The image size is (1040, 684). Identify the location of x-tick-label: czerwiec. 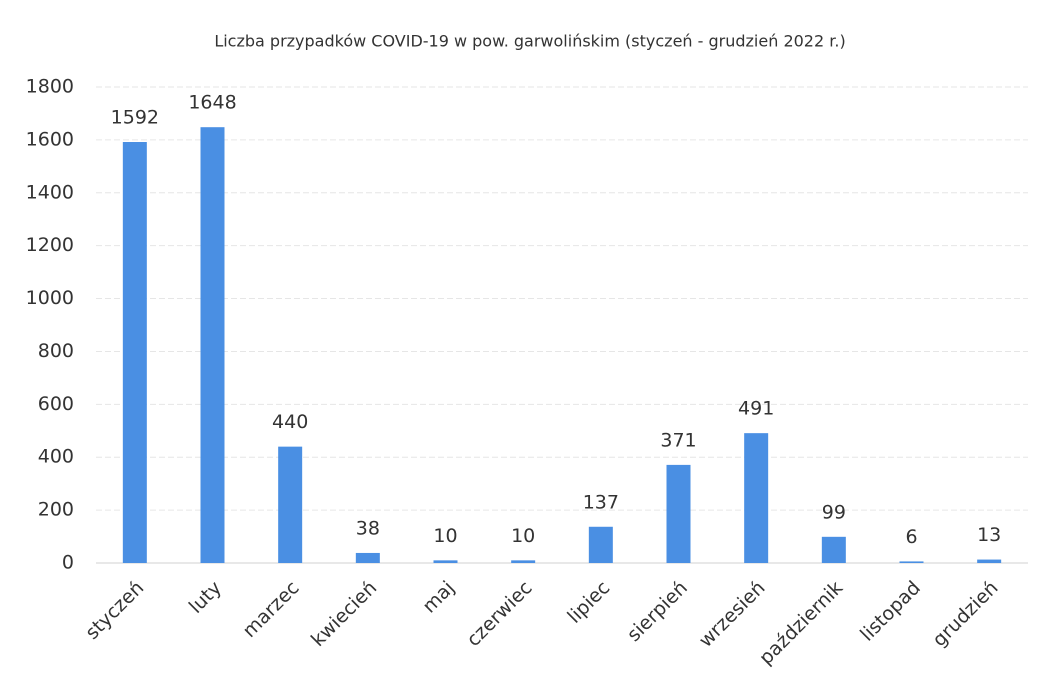
(499, 614).